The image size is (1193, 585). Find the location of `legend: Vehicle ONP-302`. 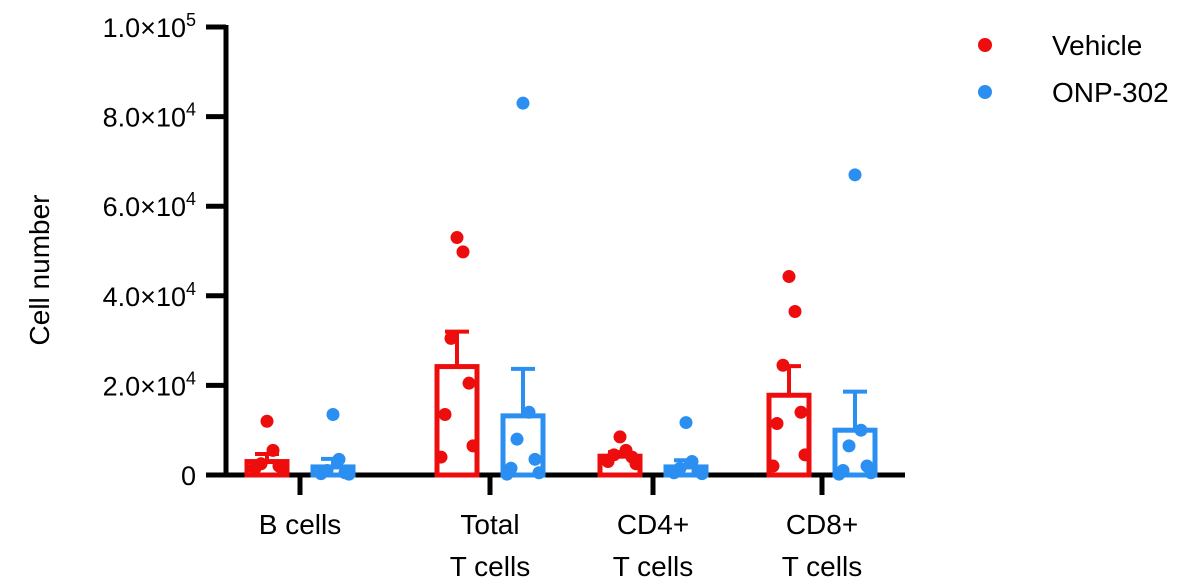

legend: Vehicle ONP-302 is located at coordinates (1073, 69).